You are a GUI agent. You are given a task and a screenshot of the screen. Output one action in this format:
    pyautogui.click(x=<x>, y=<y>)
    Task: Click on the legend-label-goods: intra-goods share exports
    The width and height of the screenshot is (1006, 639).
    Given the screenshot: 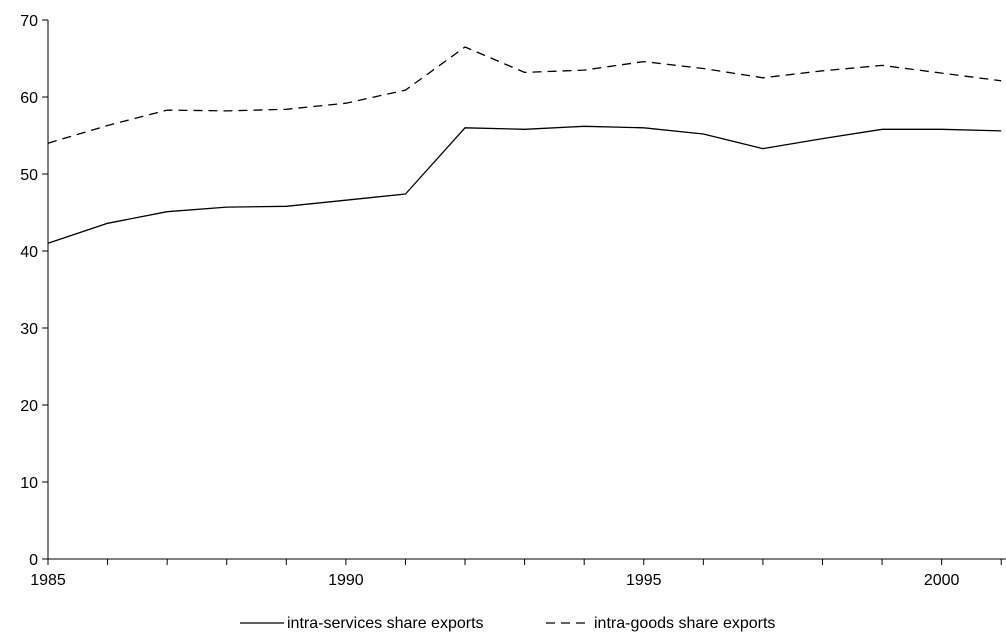 What is the action you would take?
    pyautogui.click(x=684, y=623)
    